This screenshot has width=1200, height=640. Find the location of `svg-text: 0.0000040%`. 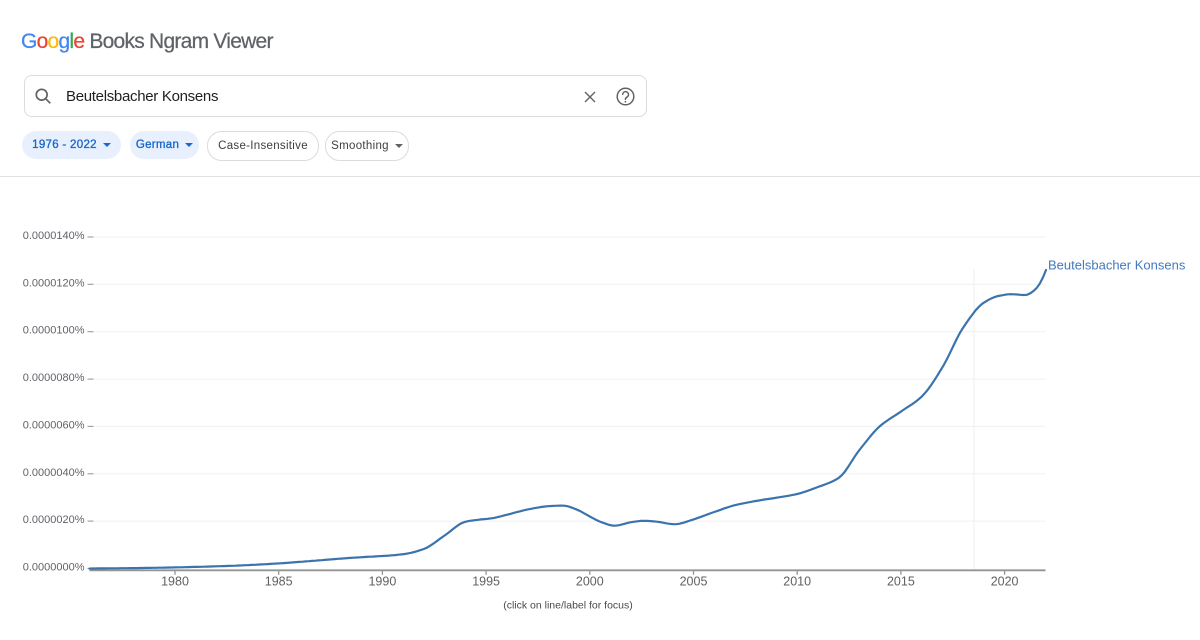

svg-text: 0.0000040% is located at coordinates (54, 473).